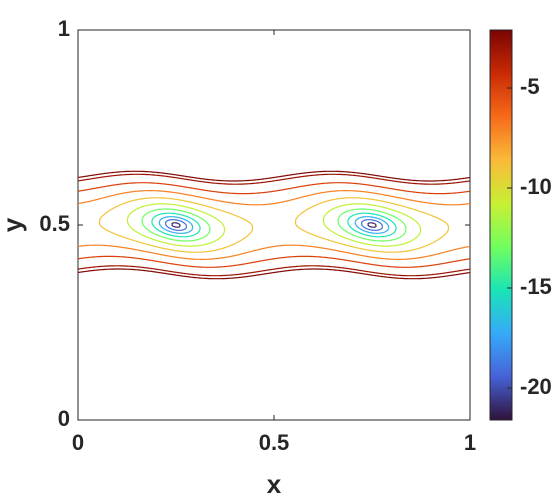 This screenshot has height=500, width=560. What do you see at coordinates (64, 418) in the screenshot?
I see `y-tick-label: 0` at bounding box center [64, 418].